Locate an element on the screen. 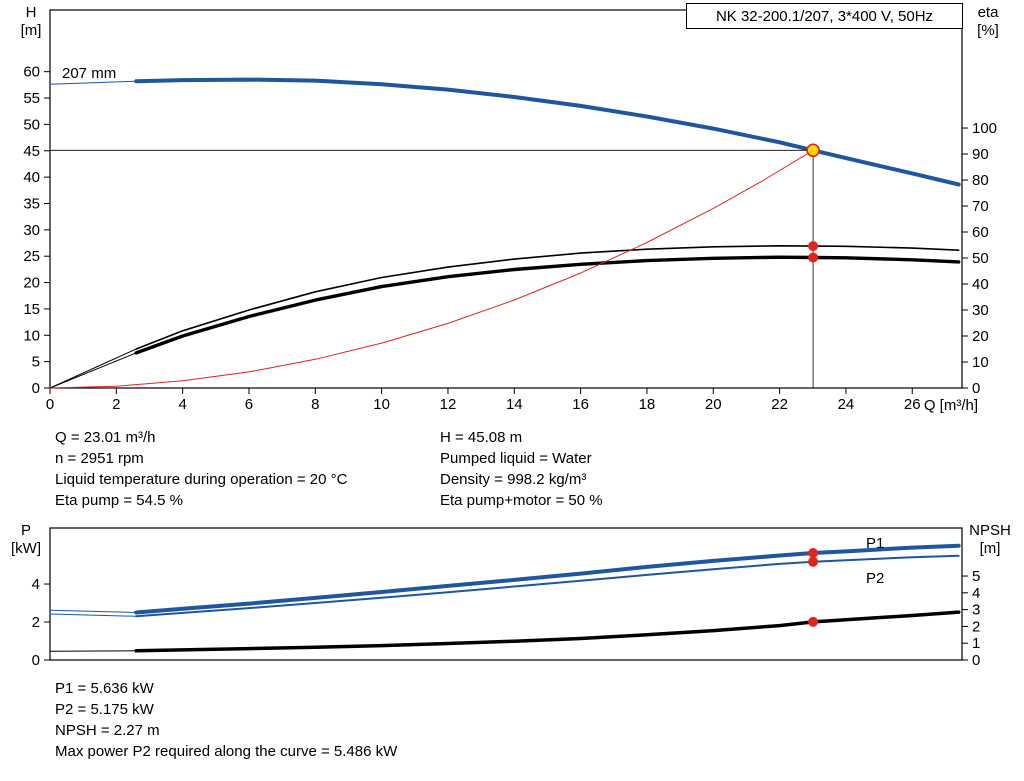  npsh-axis-title-symbol: NPSH is located at coordinates (990, 530).